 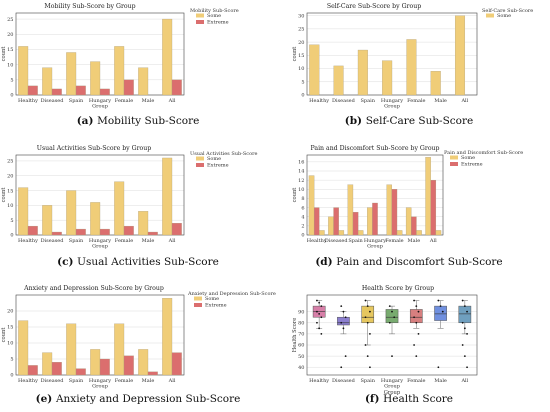 I want to click on caption-text: Mobility Sub-Score, so click(x=148, y=121).